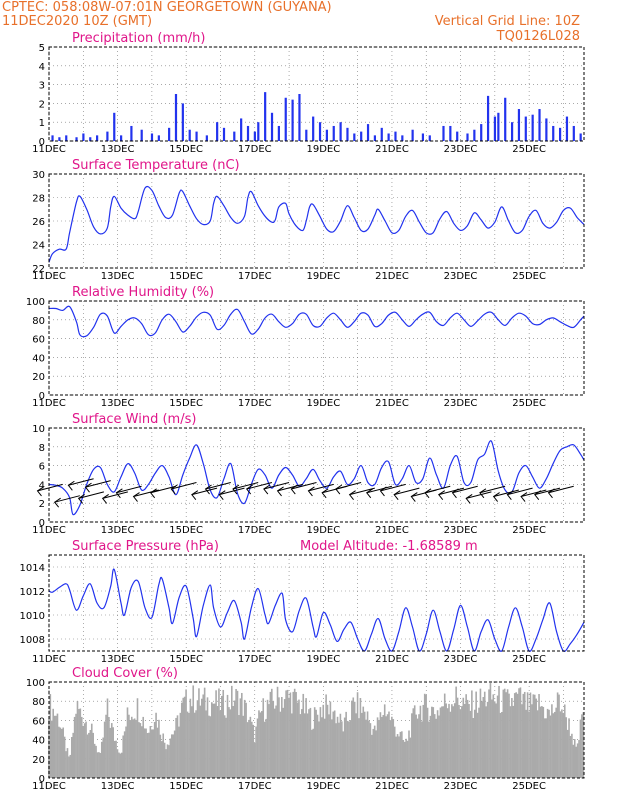 Image resolution: width=618 pixels, height=800 pixels. What do you see at coordinates (38, 429) in the screenshot?
I see `y-tick-label: 10` at bounding box center [38, 429].